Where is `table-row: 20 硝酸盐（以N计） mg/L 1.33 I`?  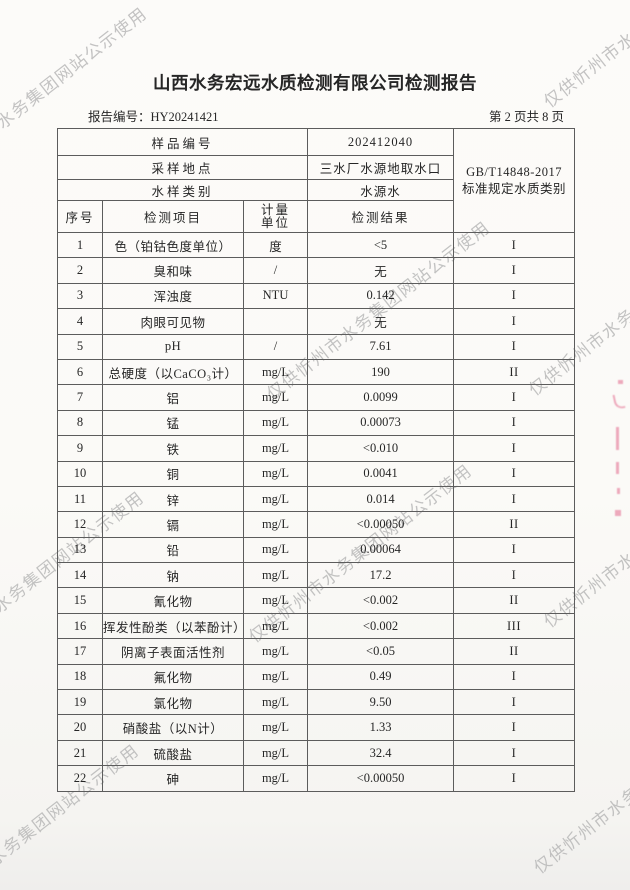 table-row: 20 硝酸盐（以N计） mg/L 1.33 I is located at coordinates (316, 727).